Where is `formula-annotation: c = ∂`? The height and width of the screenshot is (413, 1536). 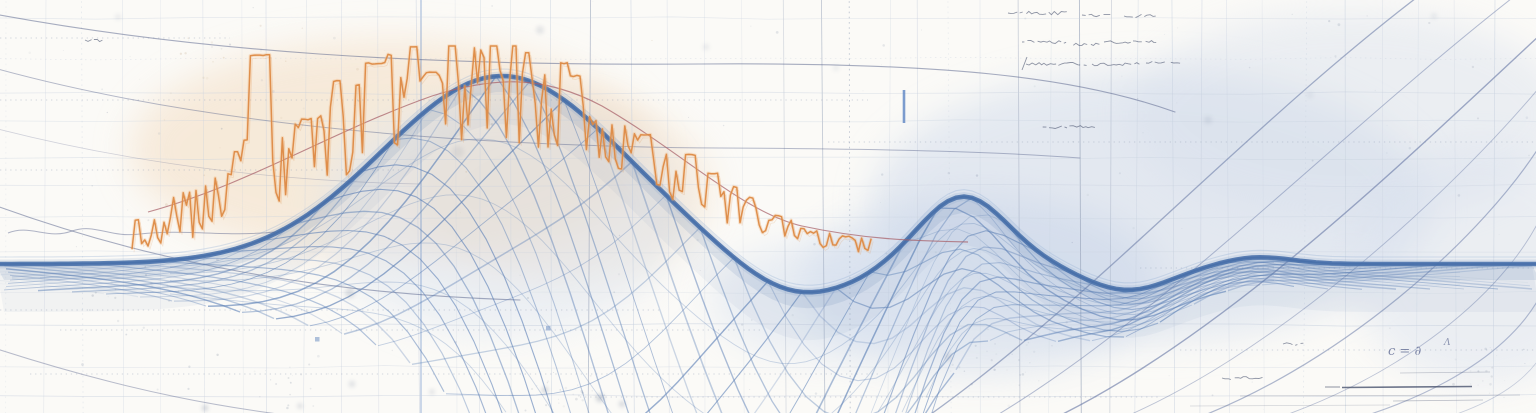 formula-annotation: c = ∂ is located at coordinates (1404, 351).